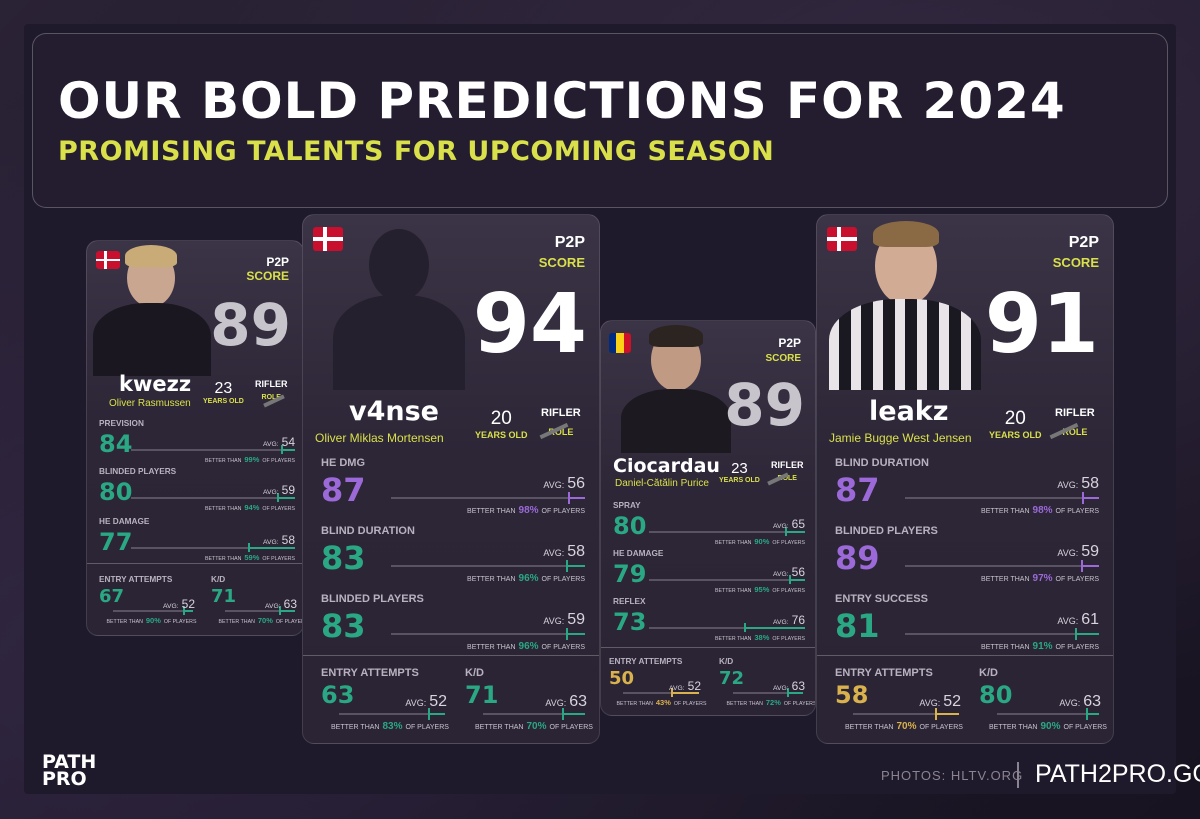 Image resolution: width=1200 pixels, height=819 pixels. Describe the element at coordinates (711, 620) in the screenshot. I see `stat-block: REFLEX 73 AVG: 76 BETTER THAN 38% OF PLAYERS` at that location.